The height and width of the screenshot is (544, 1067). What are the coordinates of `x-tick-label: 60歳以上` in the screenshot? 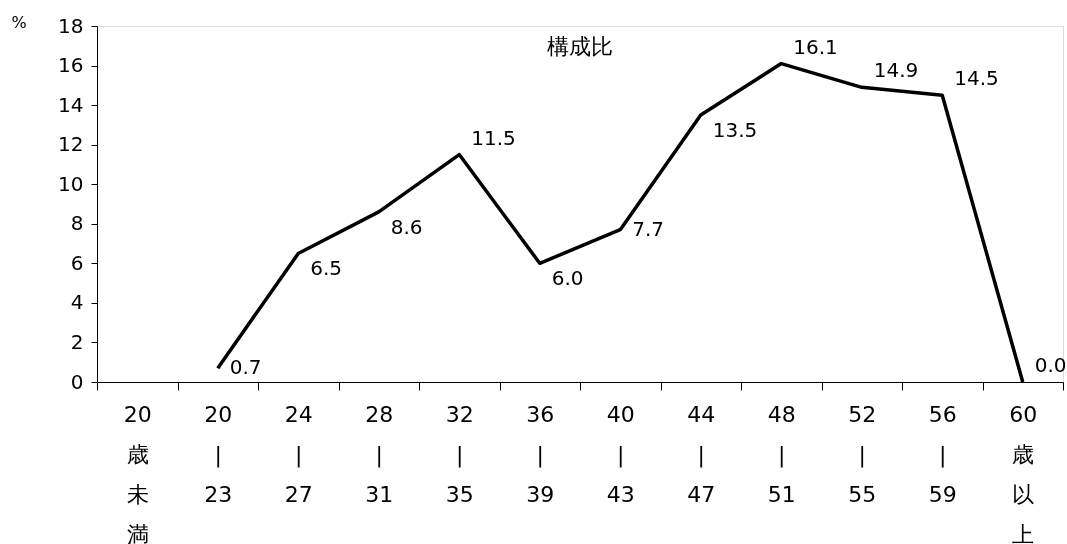 It's located at (1023, 472).